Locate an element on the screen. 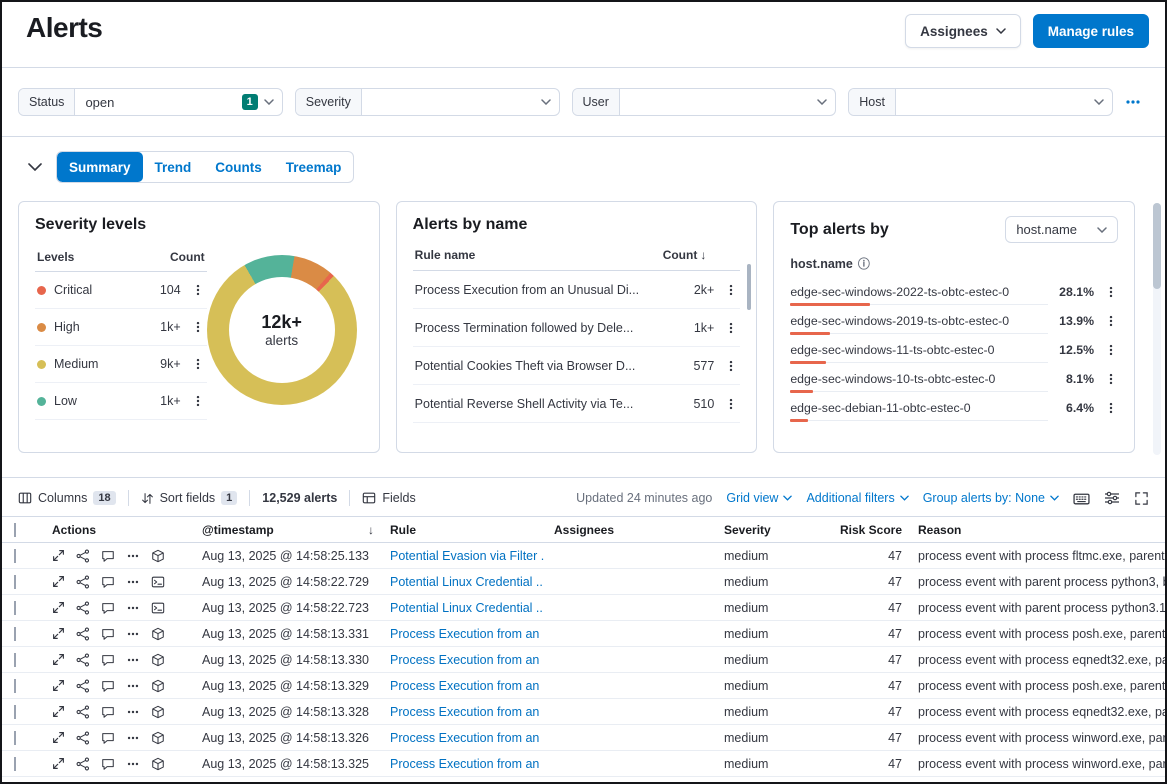  columns-button: Columns 18 is located at coordinates (67, 498).